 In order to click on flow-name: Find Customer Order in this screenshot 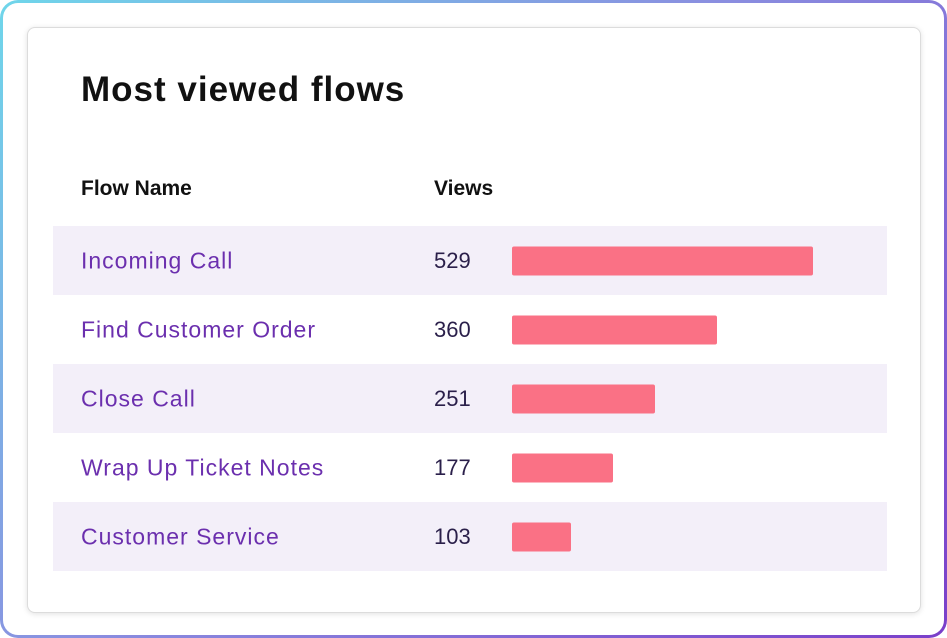, I will do `click(199, 329)`.